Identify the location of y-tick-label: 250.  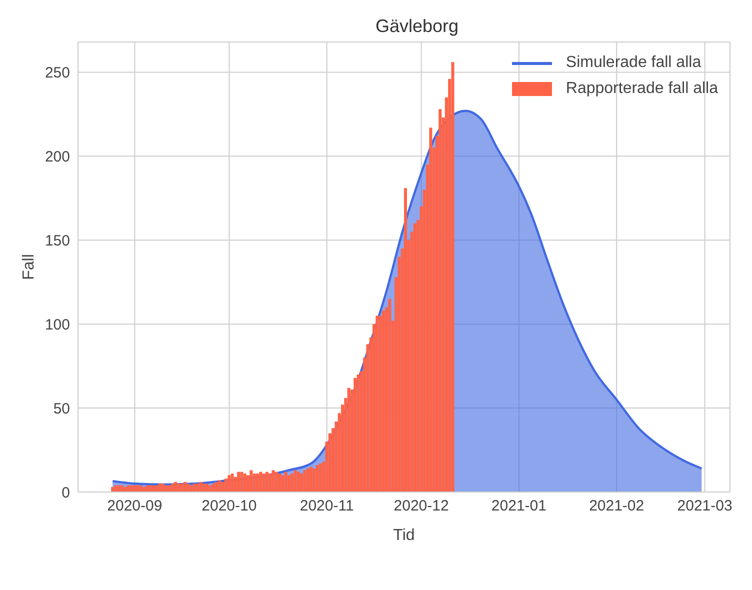
(57, 73).